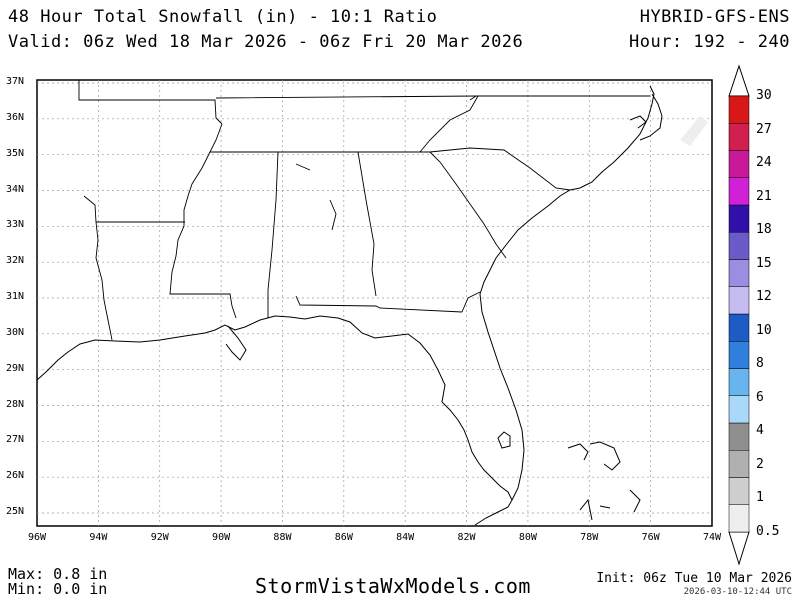 The image size is (800, 600). Describe the element at coordinates (343, 537) in the screenshot. I see `lon-label: 86W` at that location.